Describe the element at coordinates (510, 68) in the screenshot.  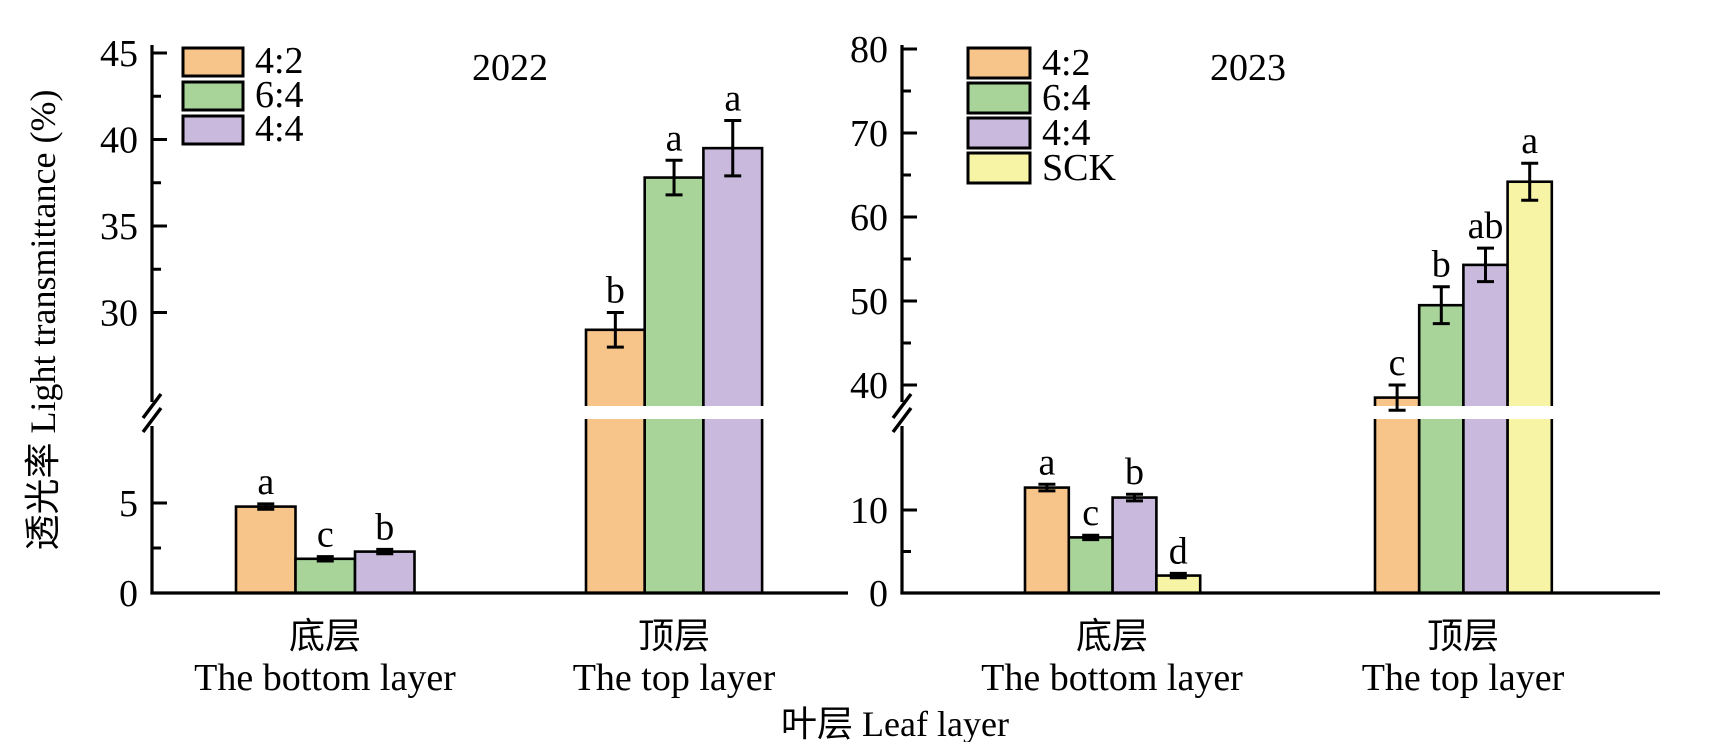
I see `panel-title-2022: 2022` at that location.